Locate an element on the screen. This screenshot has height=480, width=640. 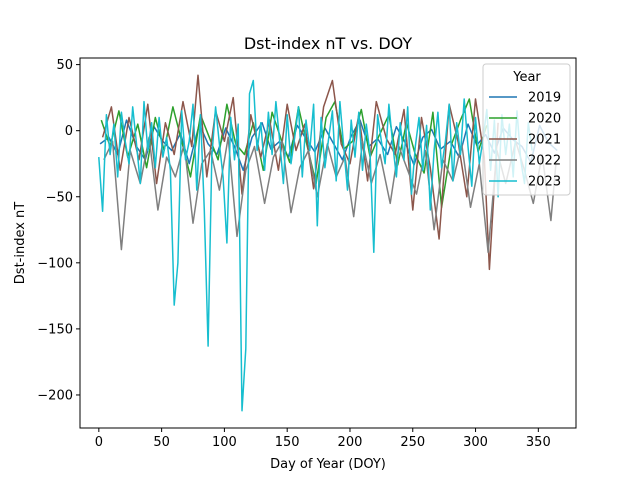
y-tick-label: −50 is located at coordinates (59, 197).